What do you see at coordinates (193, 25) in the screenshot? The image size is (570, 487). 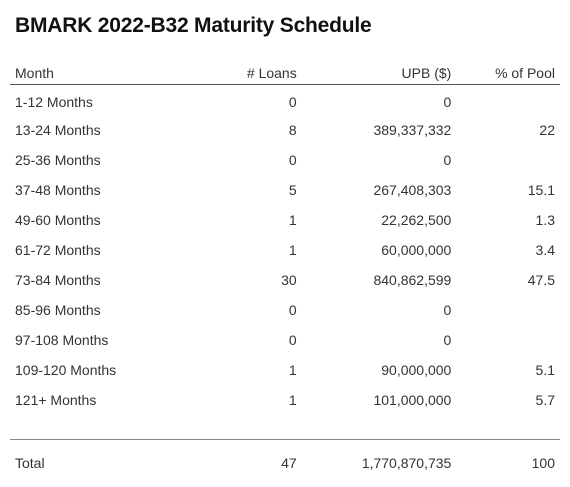 I see `page-title: BMARK 2022-B32 Maturity Schedule` at bounding box center [193, 25].